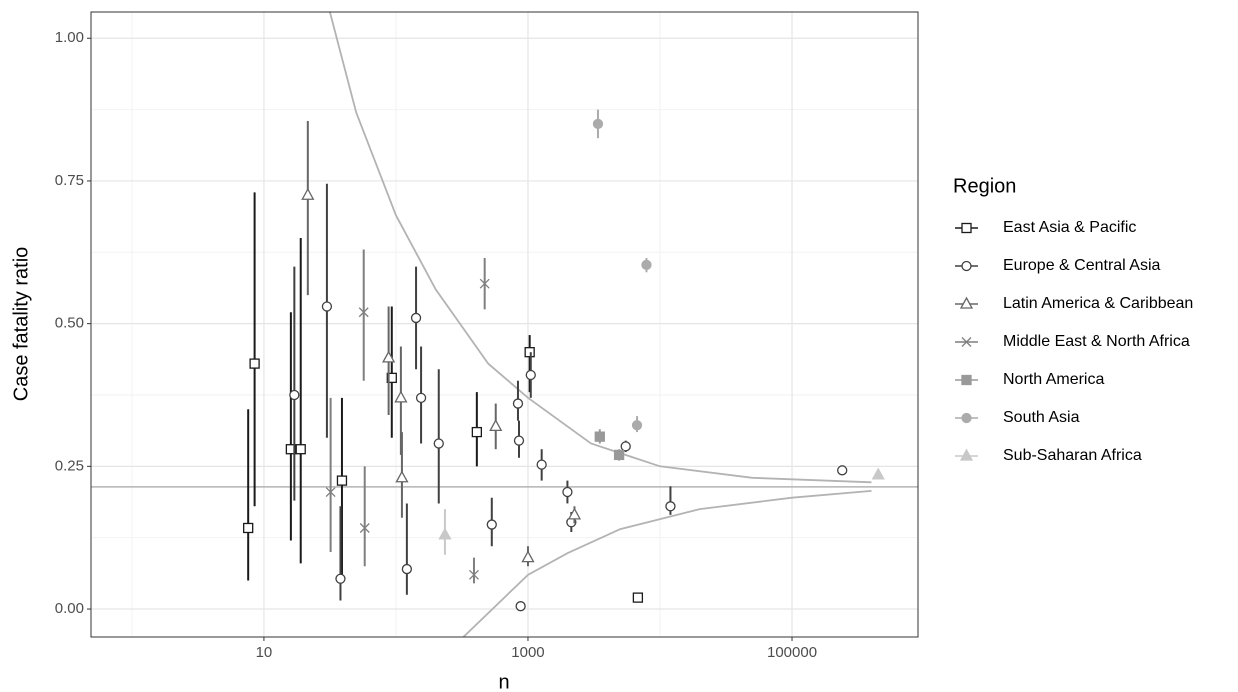  Describe the element at coordinates (527, 652) in the screenshot. I see `x-tick-label: 1000` at that location.